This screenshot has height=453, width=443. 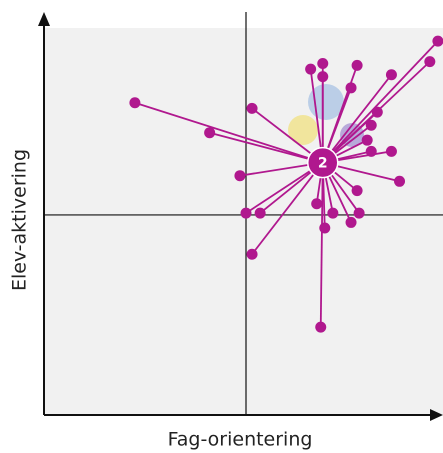 What do you see at coordinates (44, 19) in the screenshot?
I see `y-axis-arrow` at bounding box center [44, 19].